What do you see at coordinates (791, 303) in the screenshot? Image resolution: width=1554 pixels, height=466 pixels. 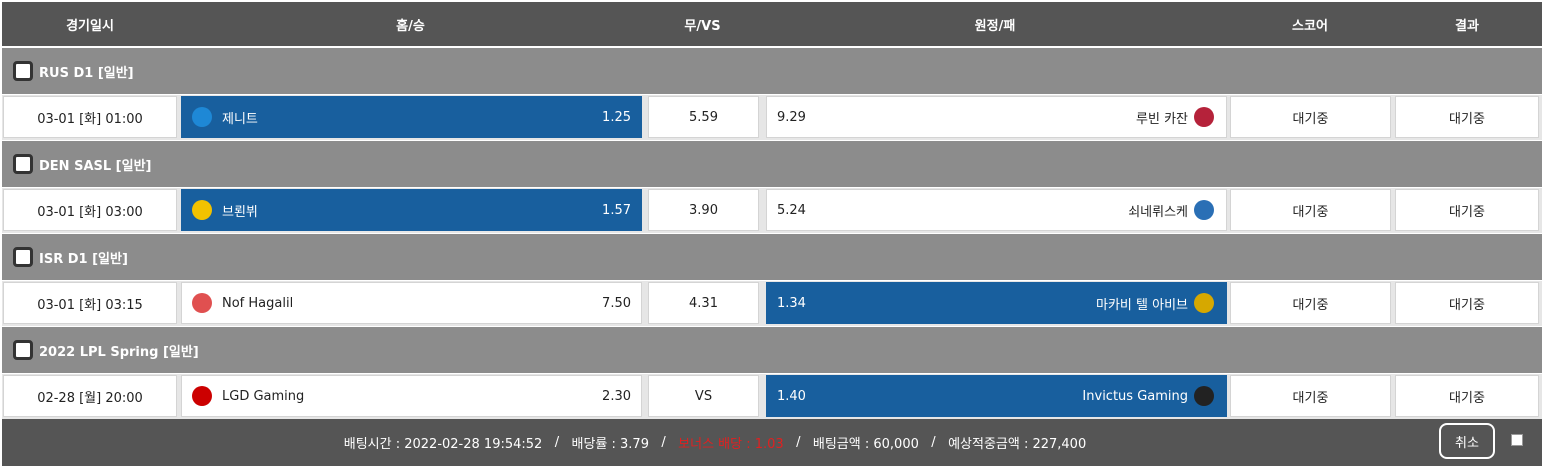 I see `away-odds: 1.34` at bounding box center [791, 303].